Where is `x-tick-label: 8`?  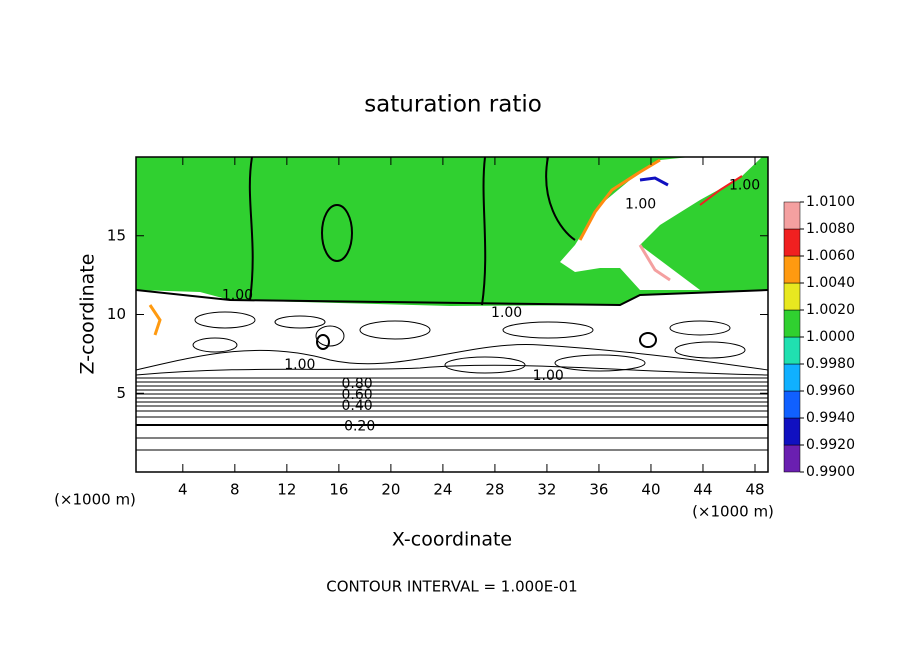 x-tick-label: 8 is located at coordinates (235, 490).